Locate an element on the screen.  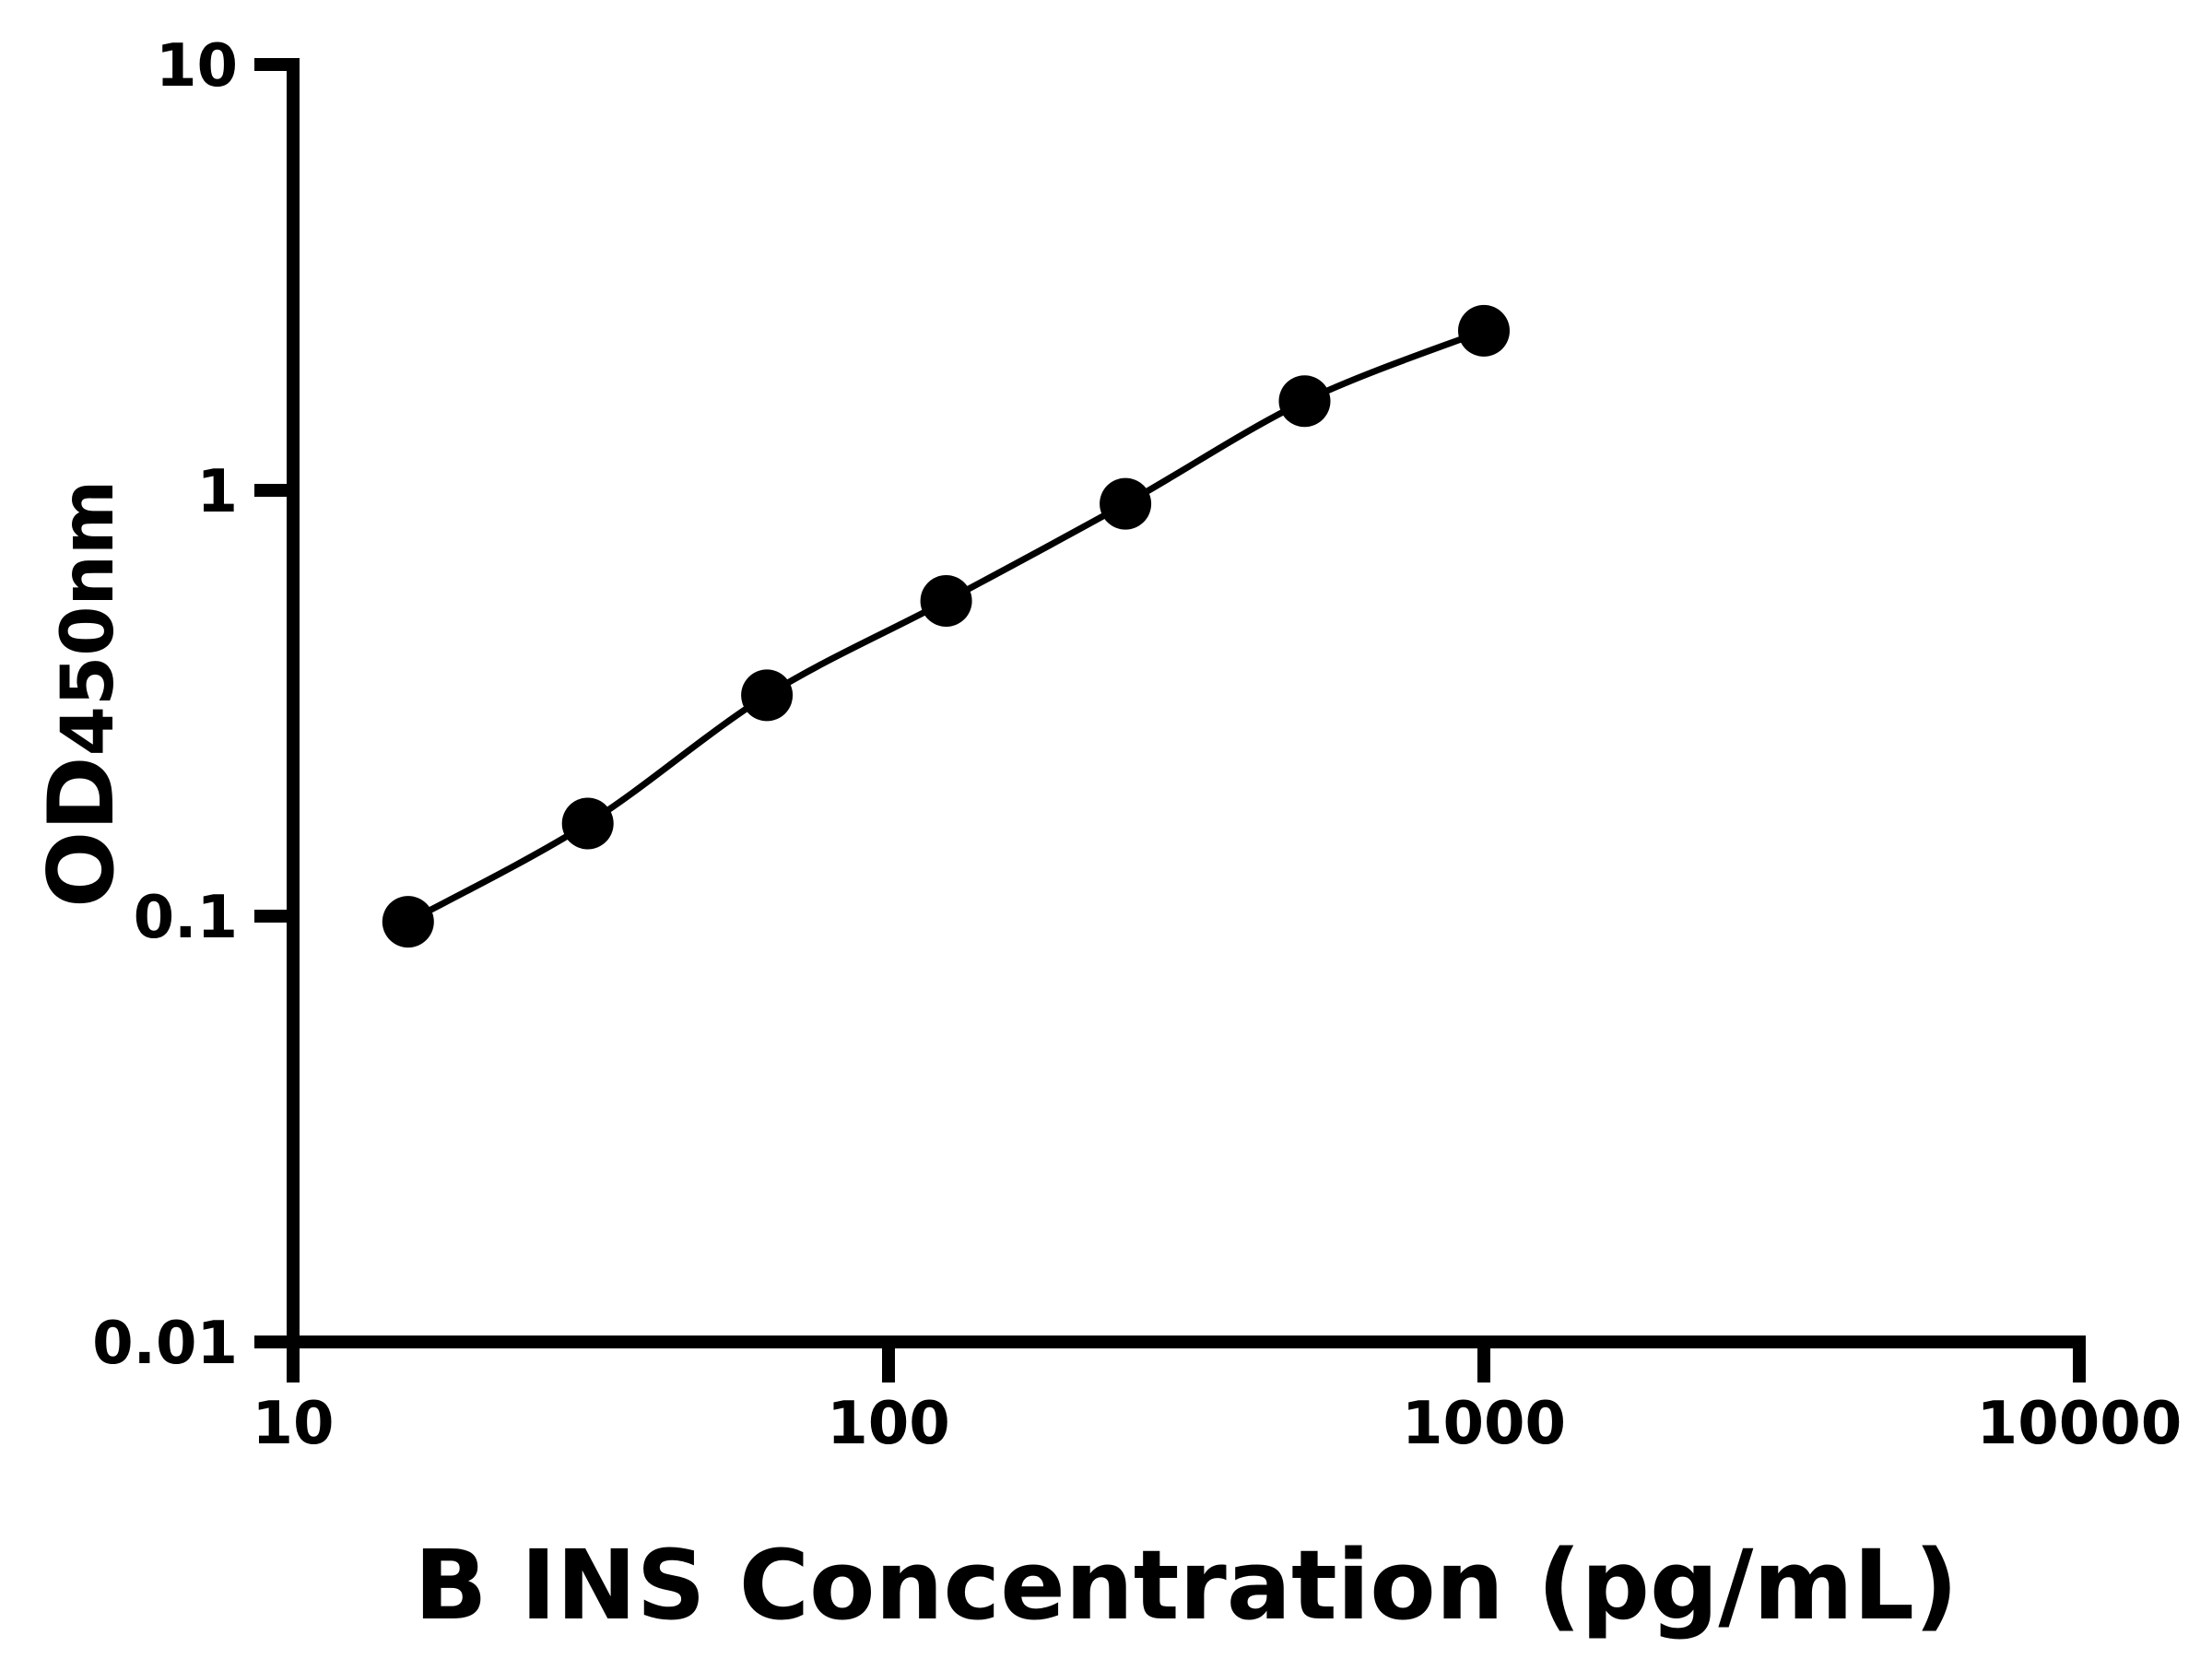
x-tick-label: 1000 is located at coordinates (1484, 1424).